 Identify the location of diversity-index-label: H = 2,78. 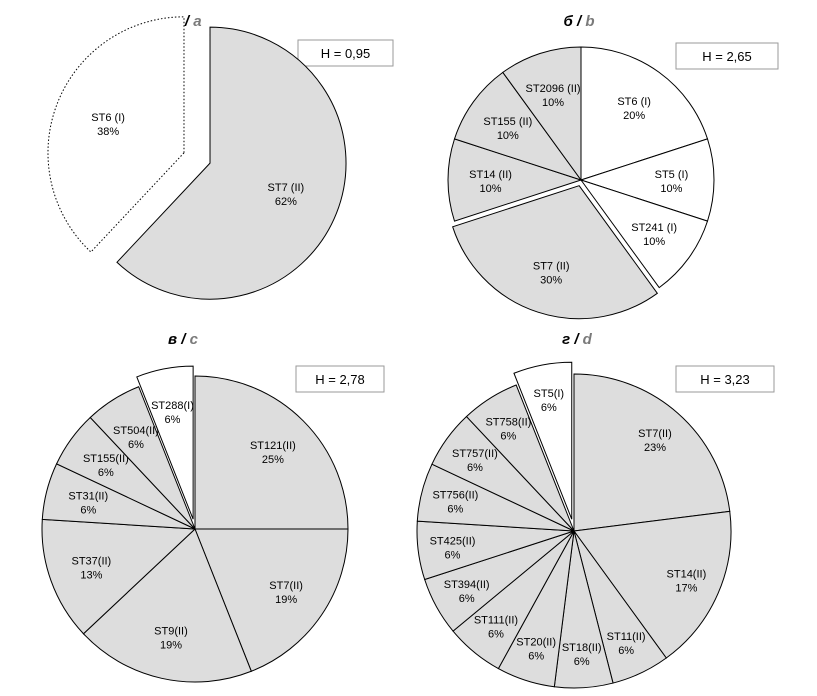
(340, 379).